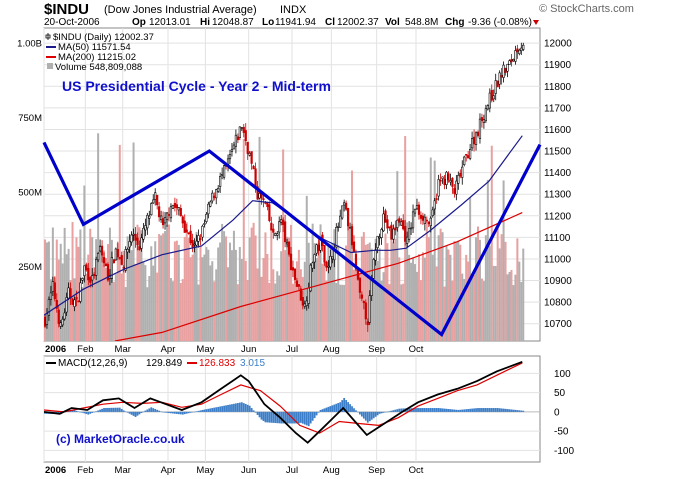 The image size is (680, 479). What do you see at coordinates (234, 470) in the screenshot?
I see `macd-x-axis-labels: 2006 Feb Mar Apr May Jun Jul Aug Sep Oct` at bounding box center [234, 470].